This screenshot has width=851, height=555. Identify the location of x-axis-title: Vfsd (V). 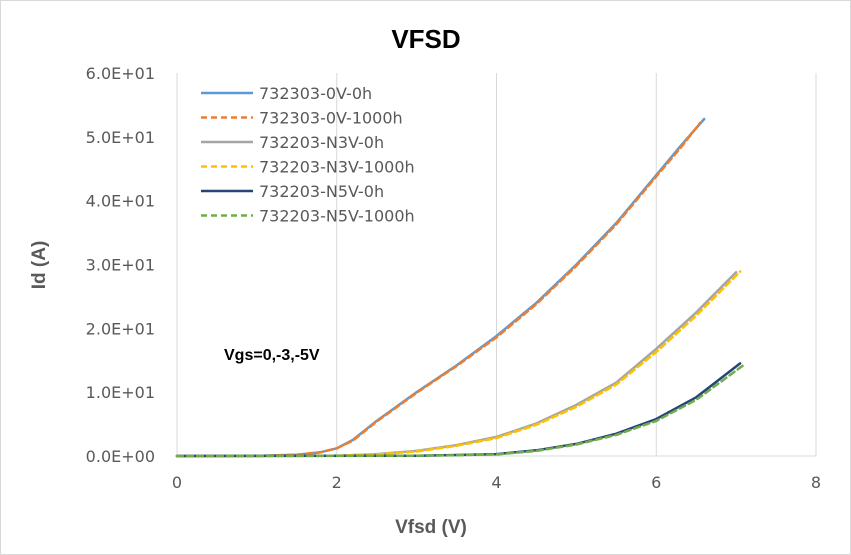
(431, 527).